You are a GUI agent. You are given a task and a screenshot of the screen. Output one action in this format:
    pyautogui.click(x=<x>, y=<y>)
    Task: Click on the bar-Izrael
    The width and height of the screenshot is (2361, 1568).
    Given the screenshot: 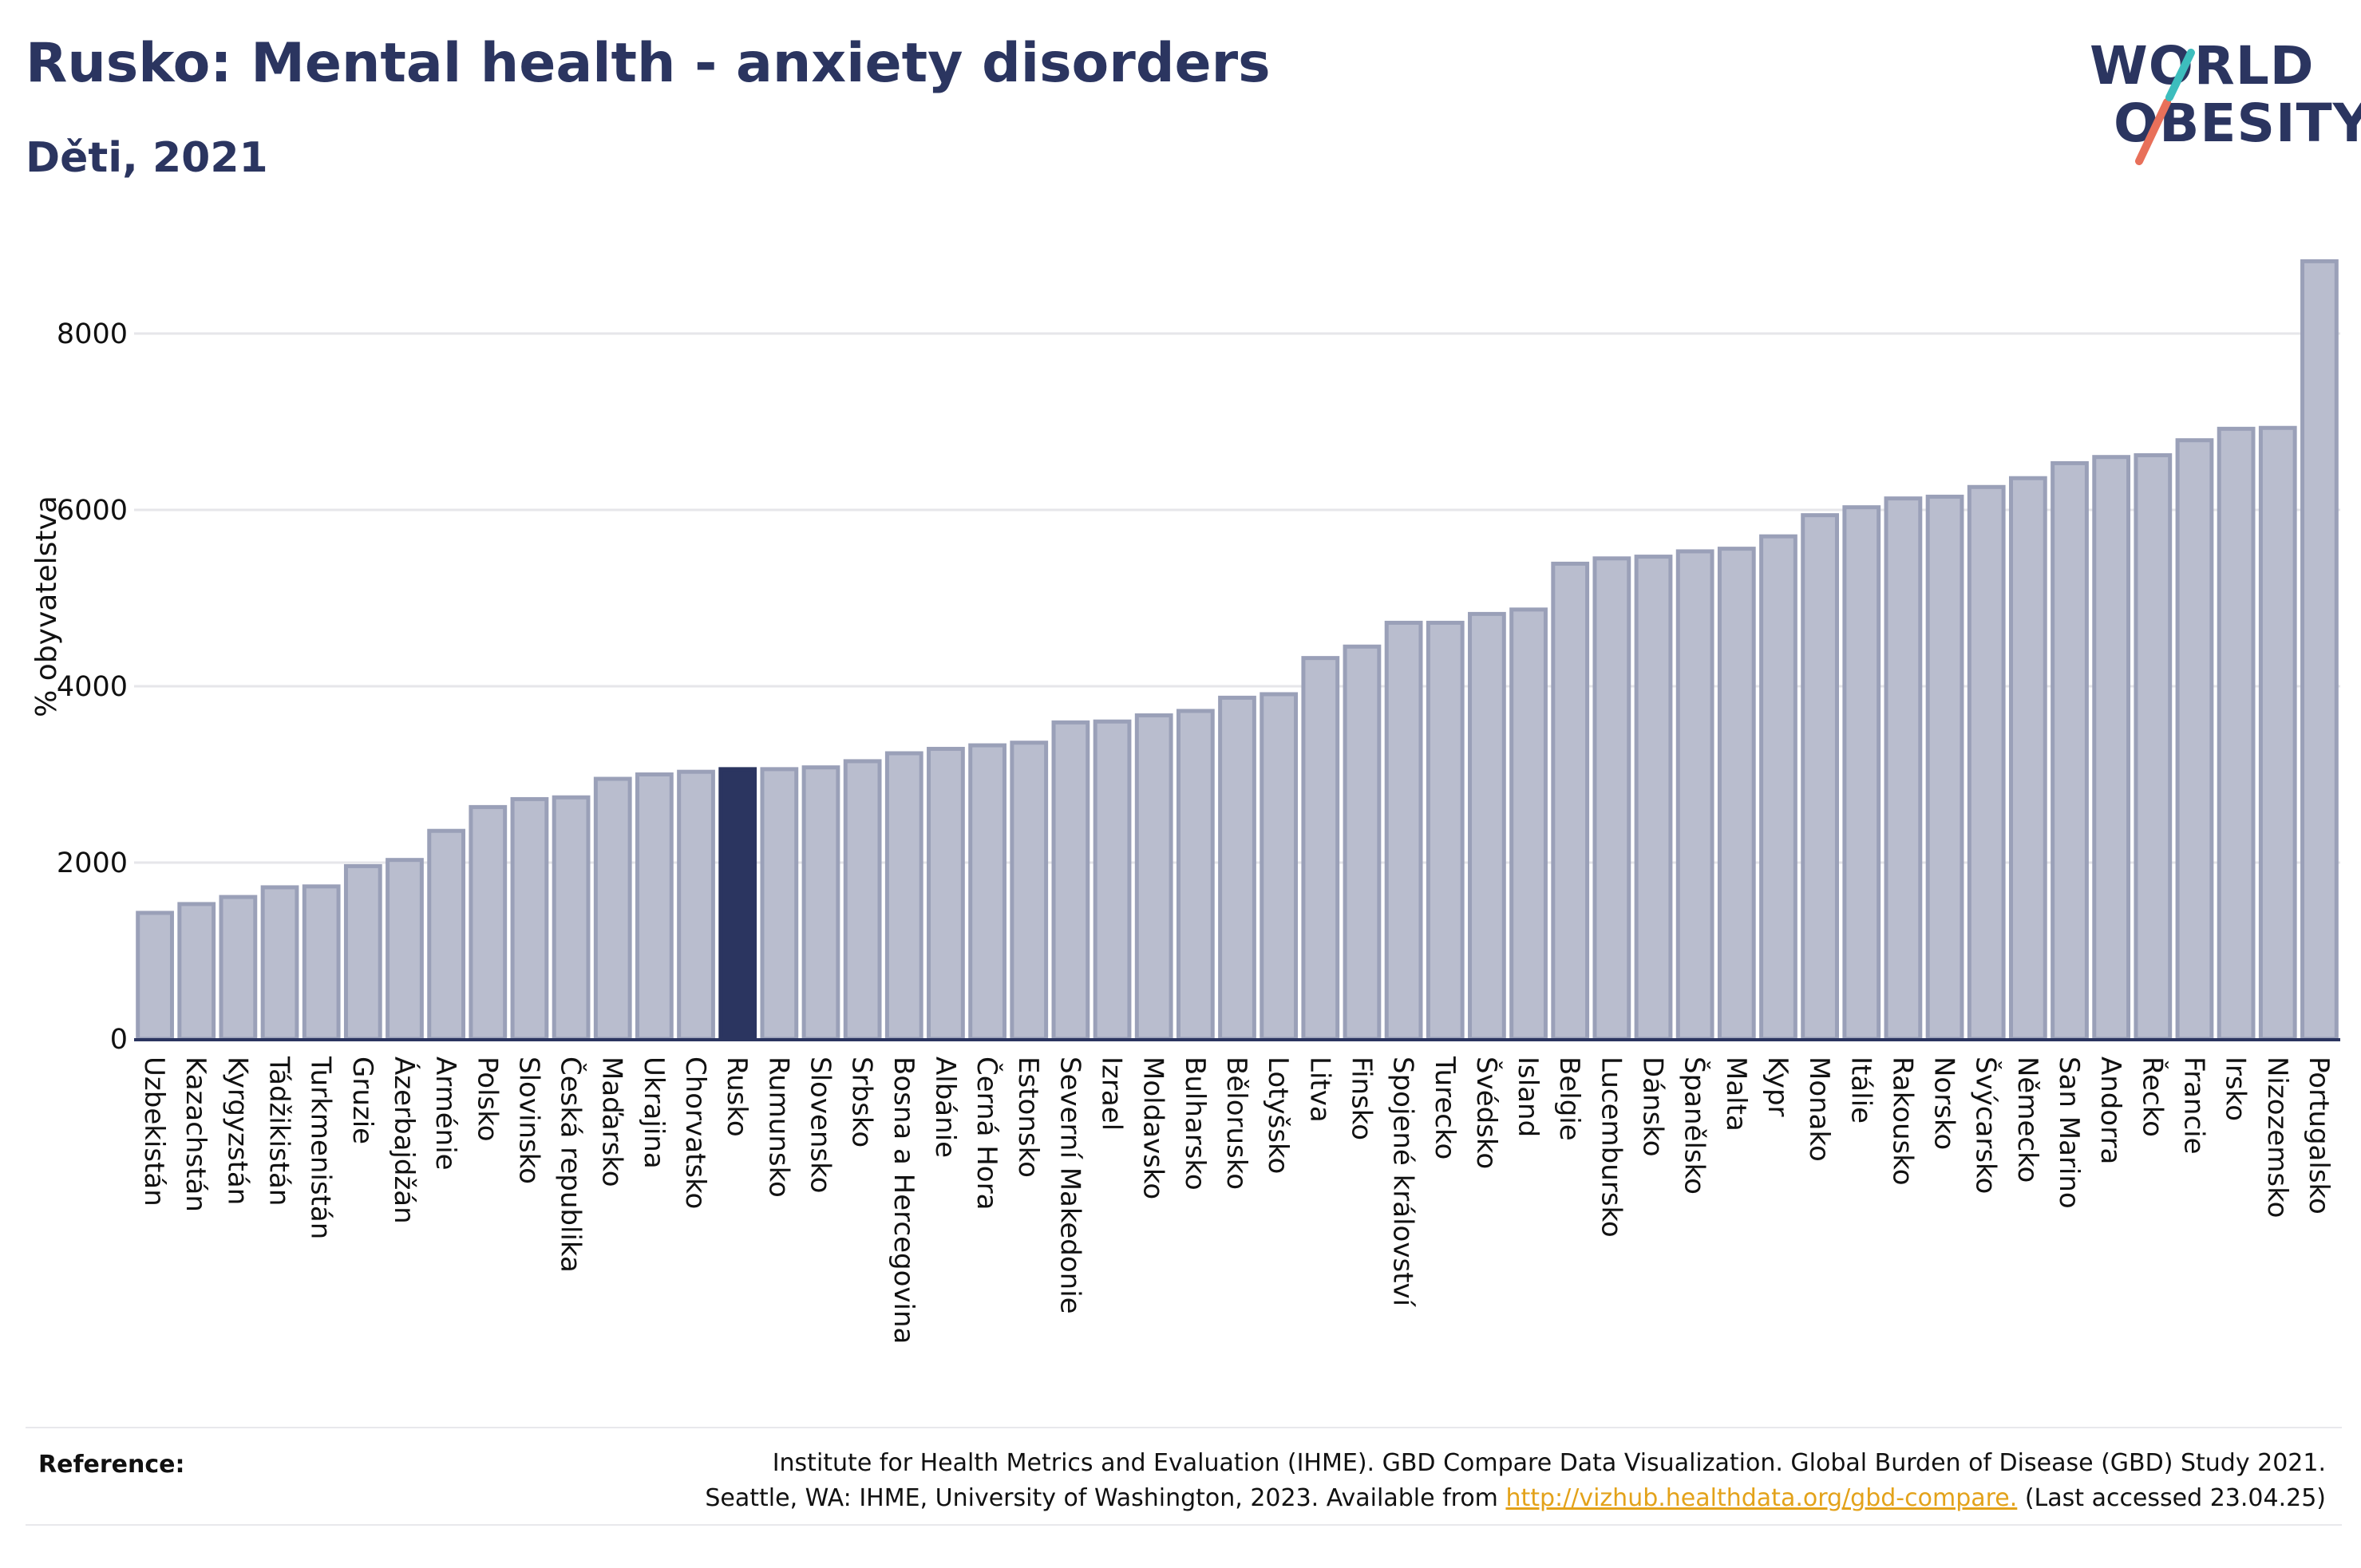 What is the action you would take?
    pyautogui.click(x=1112, y=880)
    